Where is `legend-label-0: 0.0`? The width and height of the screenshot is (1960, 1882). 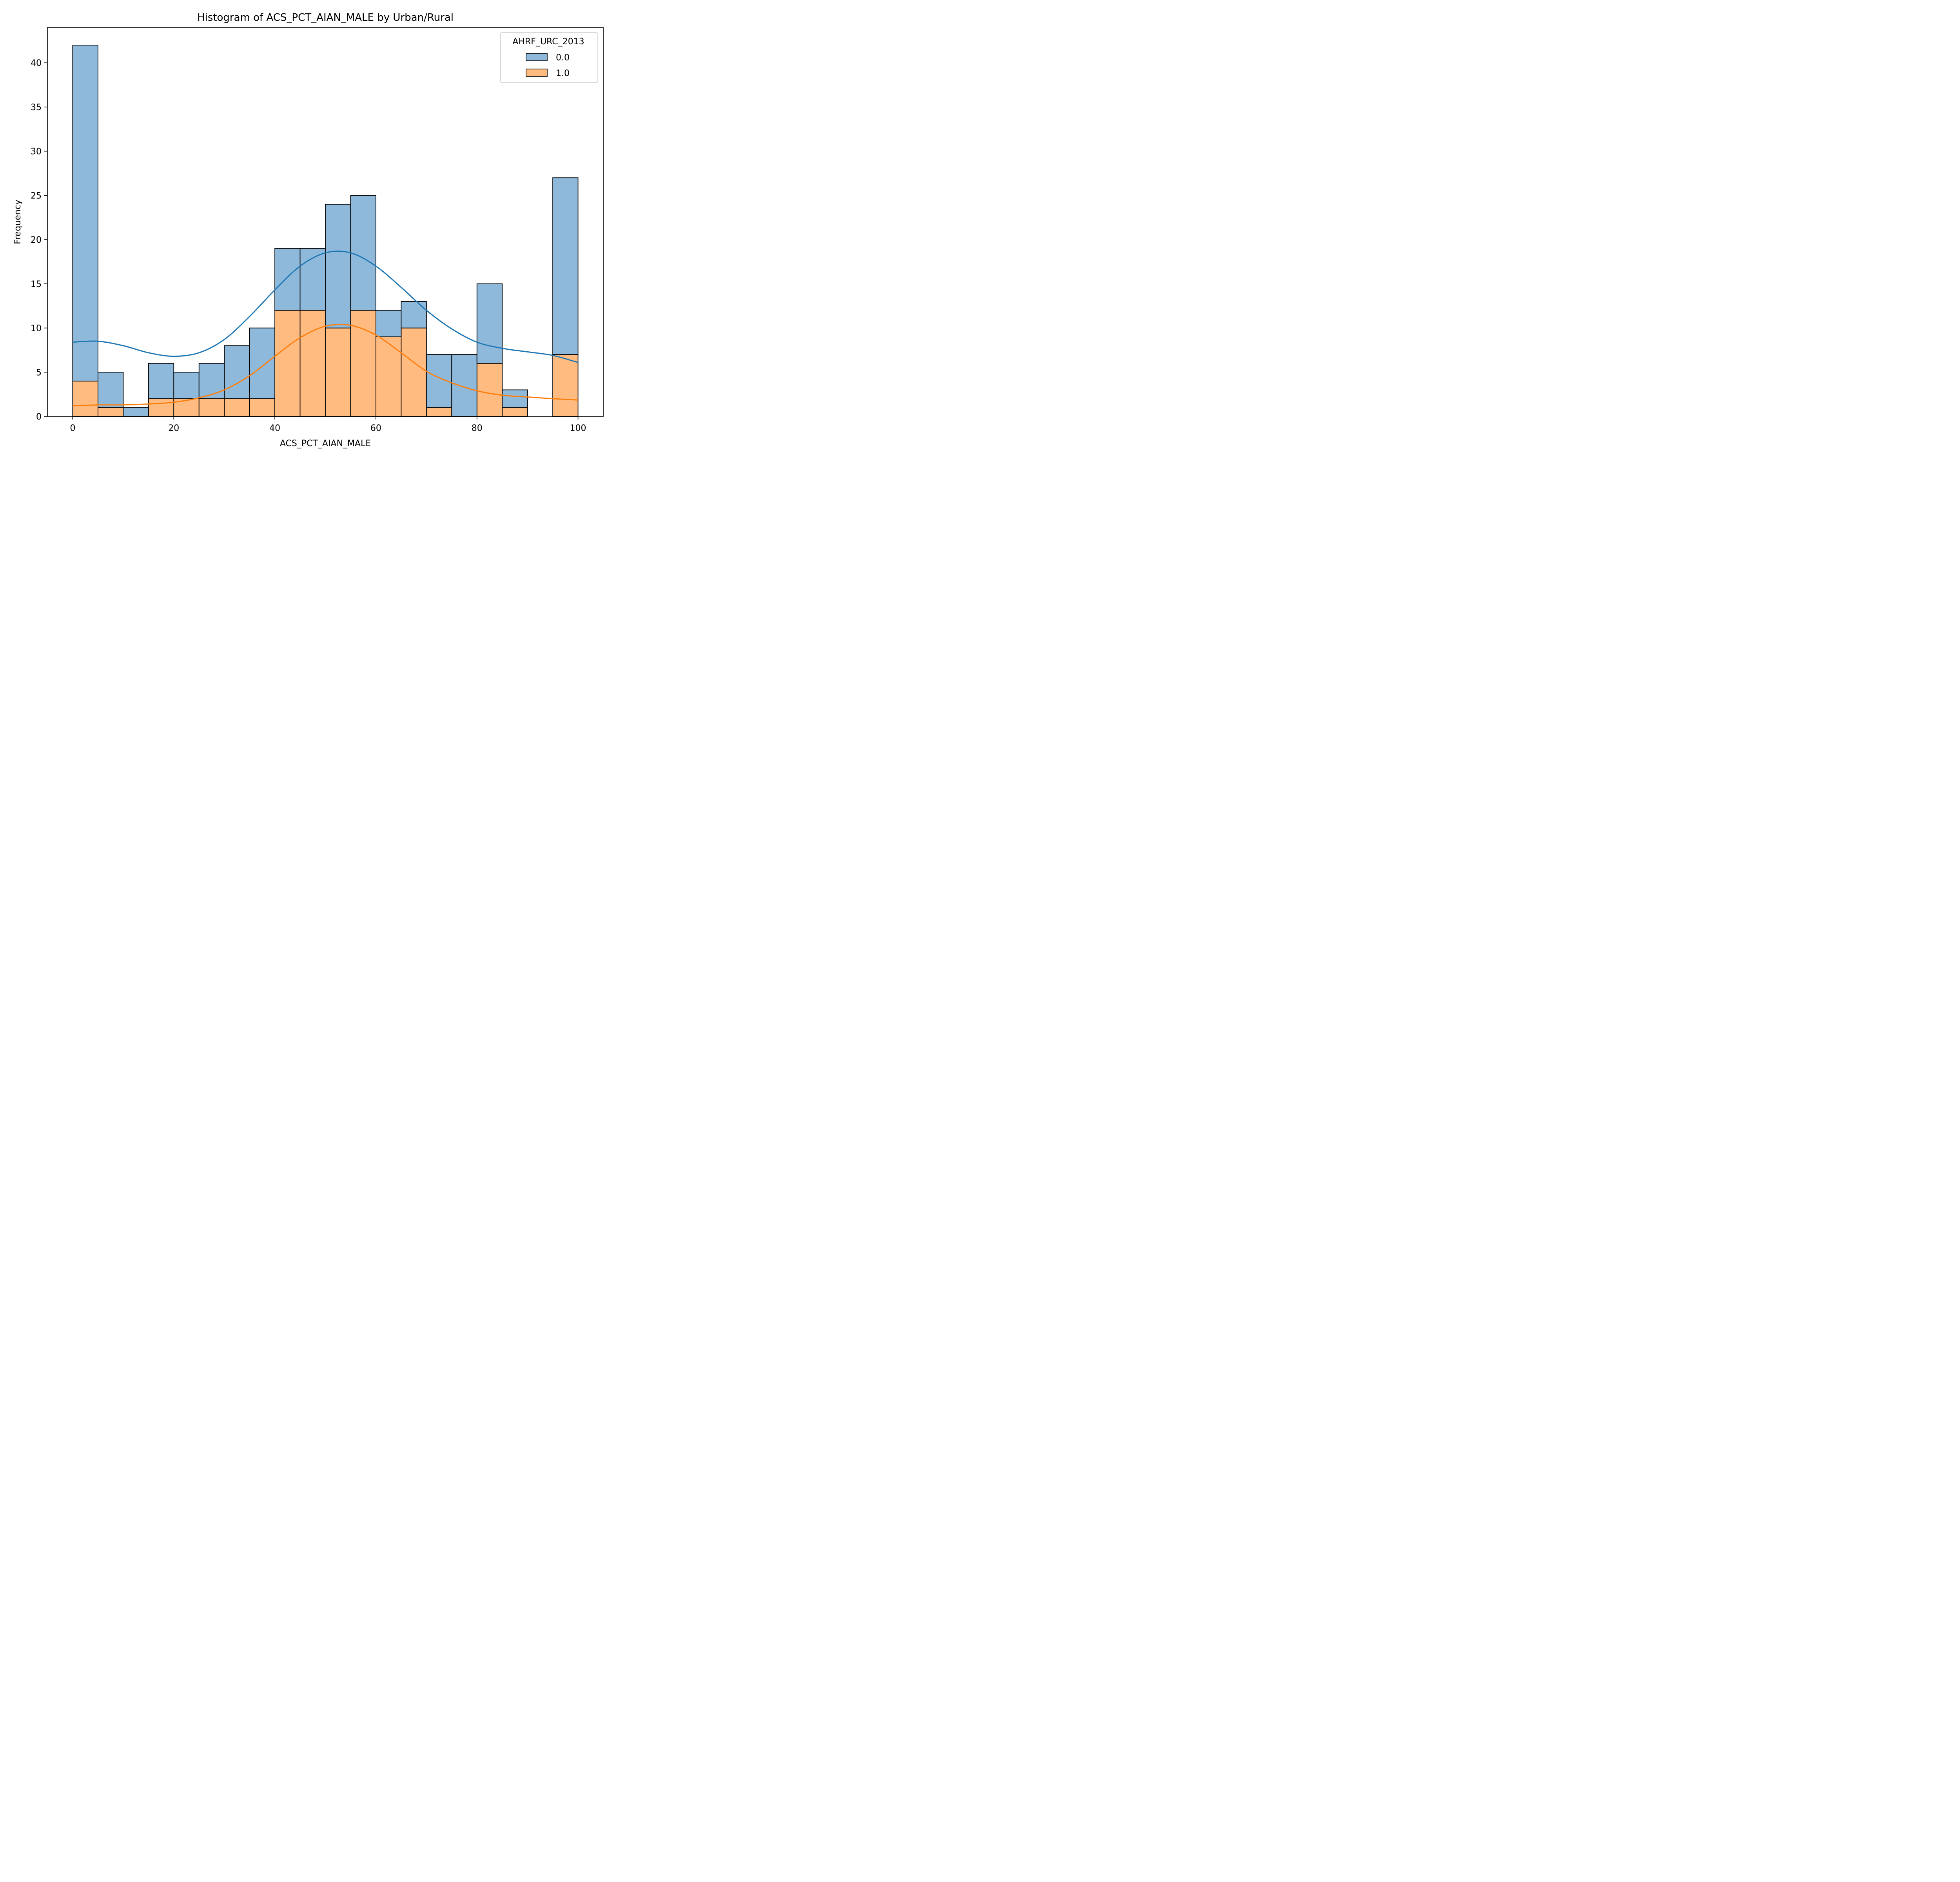 legend-label-0: 0.0 is located at coordinates (563, 58).